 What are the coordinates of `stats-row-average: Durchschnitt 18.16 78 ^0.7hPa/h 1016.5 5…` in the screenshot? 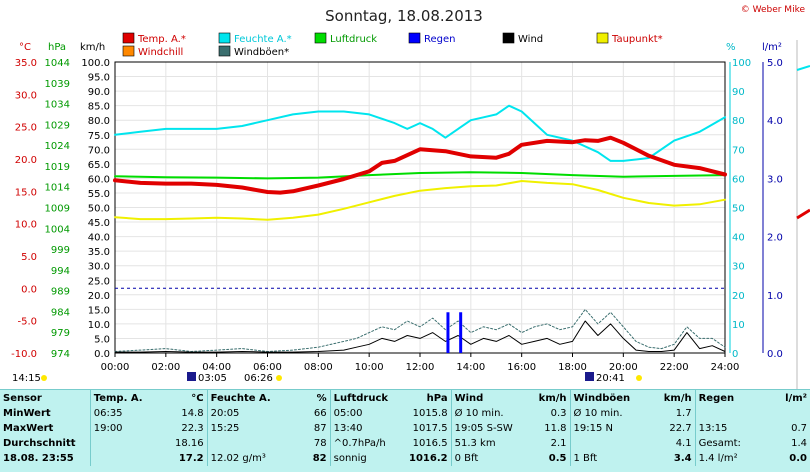 It's located at (405, 443).